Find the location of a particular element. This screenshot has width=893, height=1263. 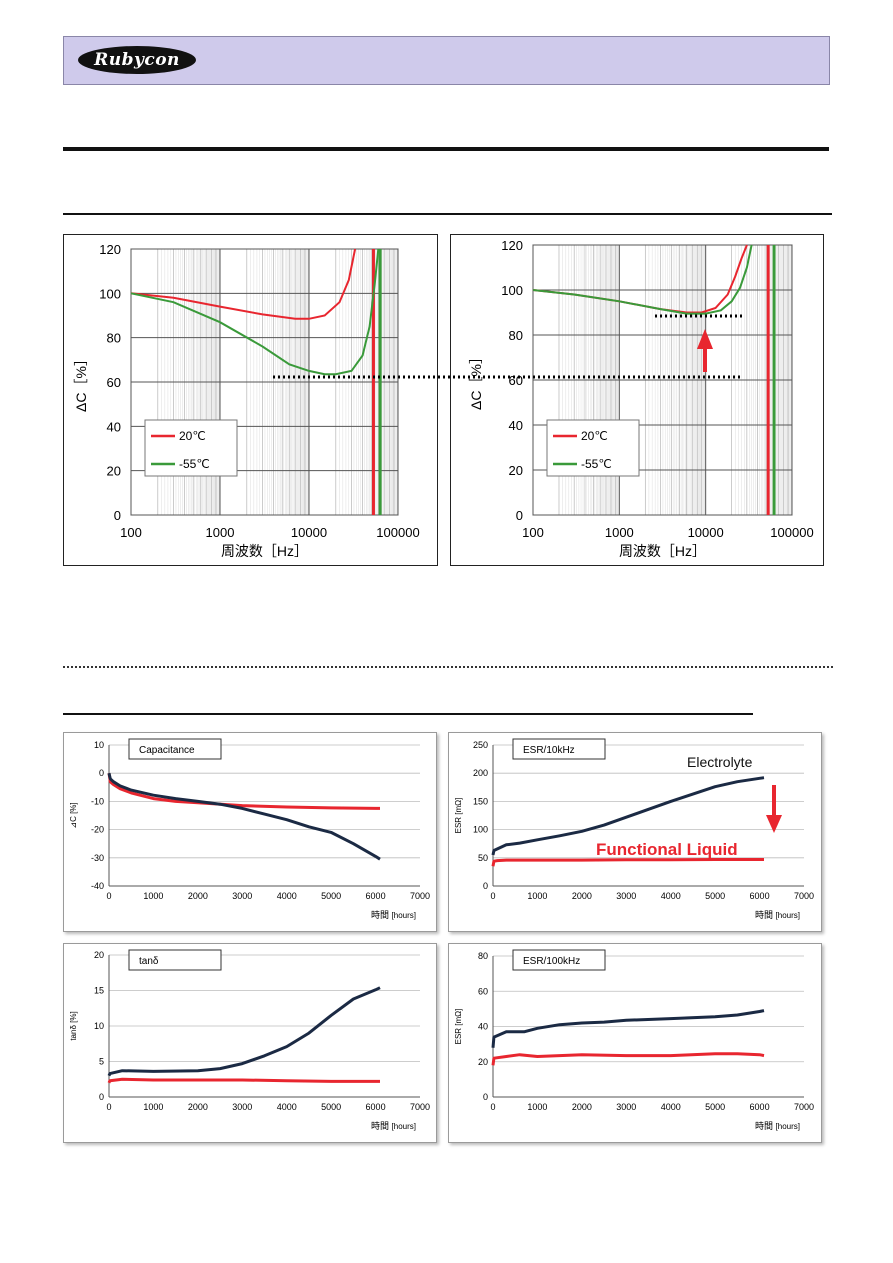

y-tick-label: 250 is located at coordinates (480, 745).